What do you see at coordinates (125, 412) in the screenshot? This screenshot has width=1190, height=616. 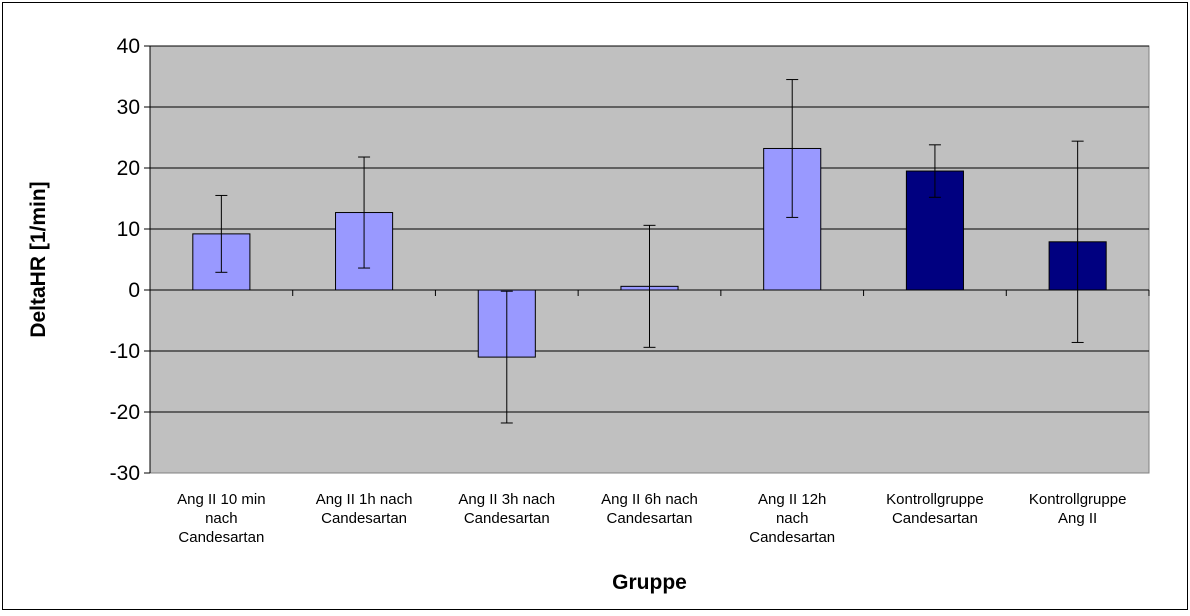 I see `y-tick-label: -20` at bounding box center [125, 412].